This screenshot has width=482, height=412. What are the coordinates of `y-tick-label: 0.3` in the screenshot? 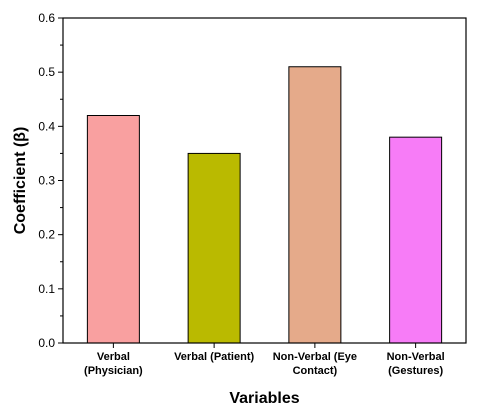 It's located at (46, 181).